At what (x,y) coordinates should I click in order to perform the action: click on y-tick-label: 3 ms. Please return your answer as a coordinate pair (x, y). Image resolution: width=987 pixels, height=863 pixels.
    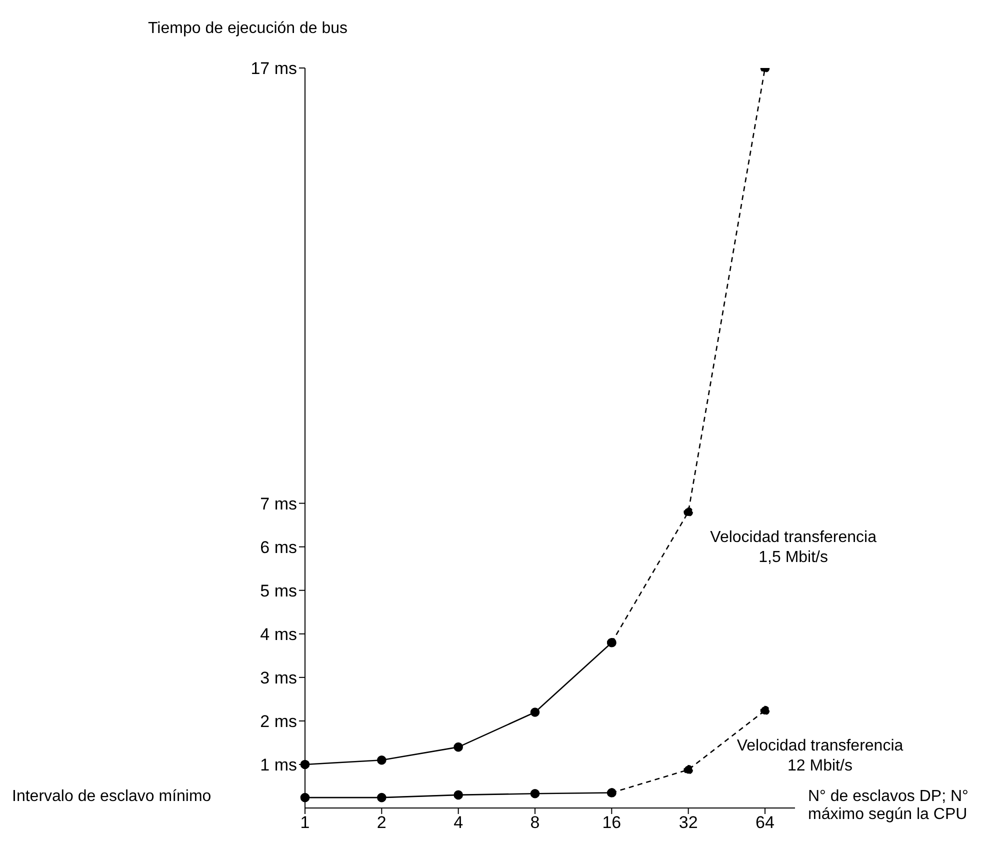
    Looking at the image, I should click on (278, 678).